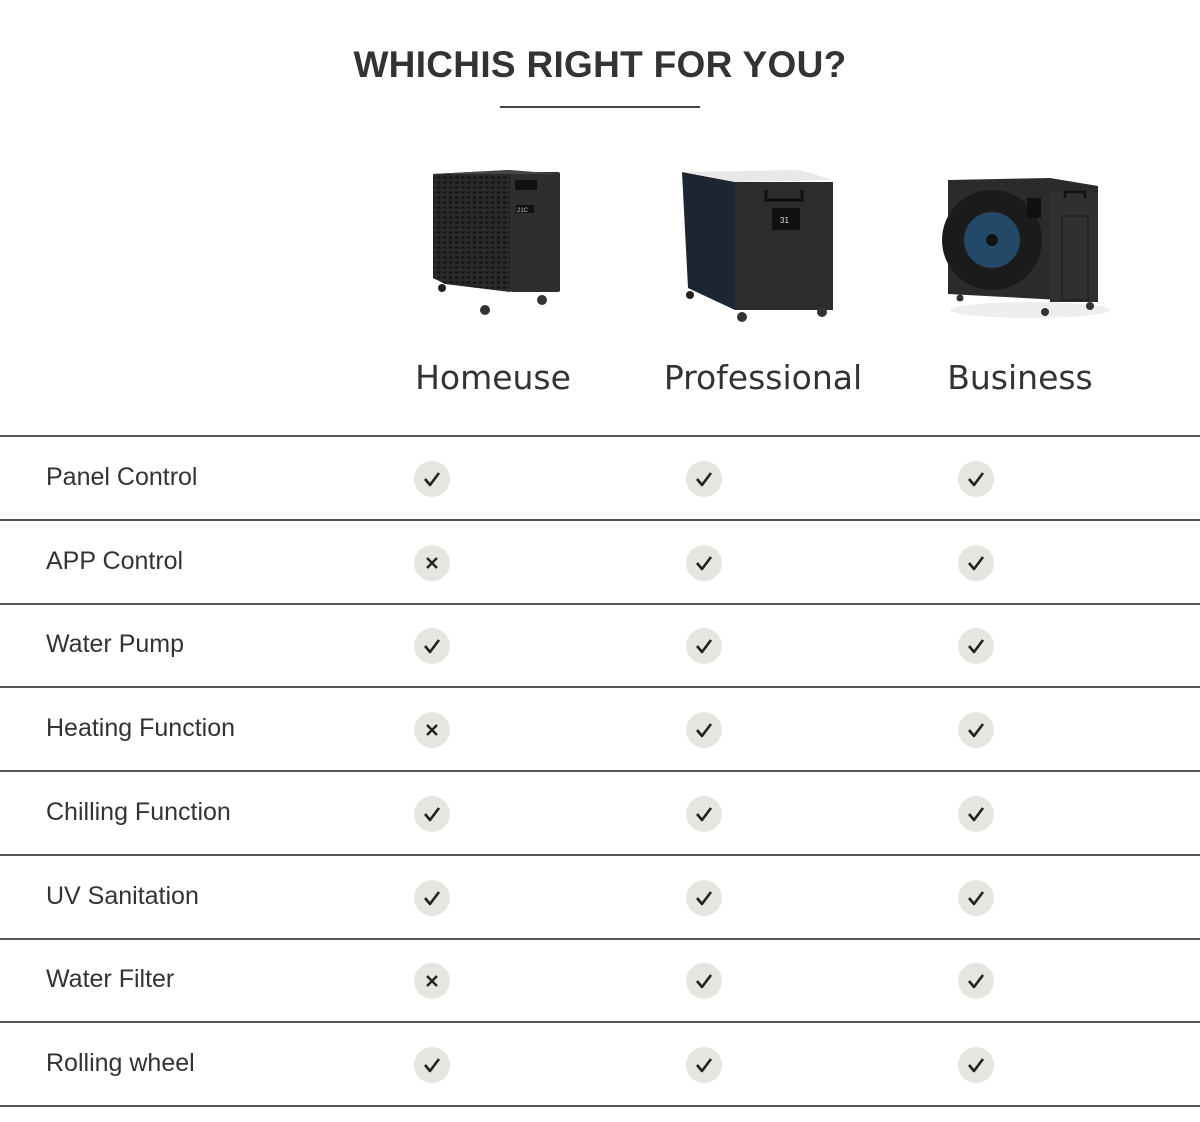  What do you see at coordinates (115, 560) in the screenshot?
I see `feature-label: APP Control` at bounding box center [115, 560].